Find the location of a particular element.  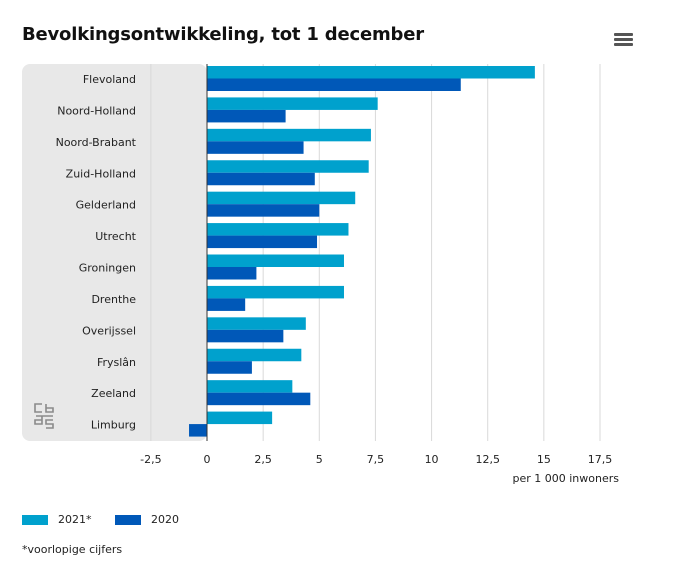

x-tick-label: 0 is located at coordinates (207, 459).